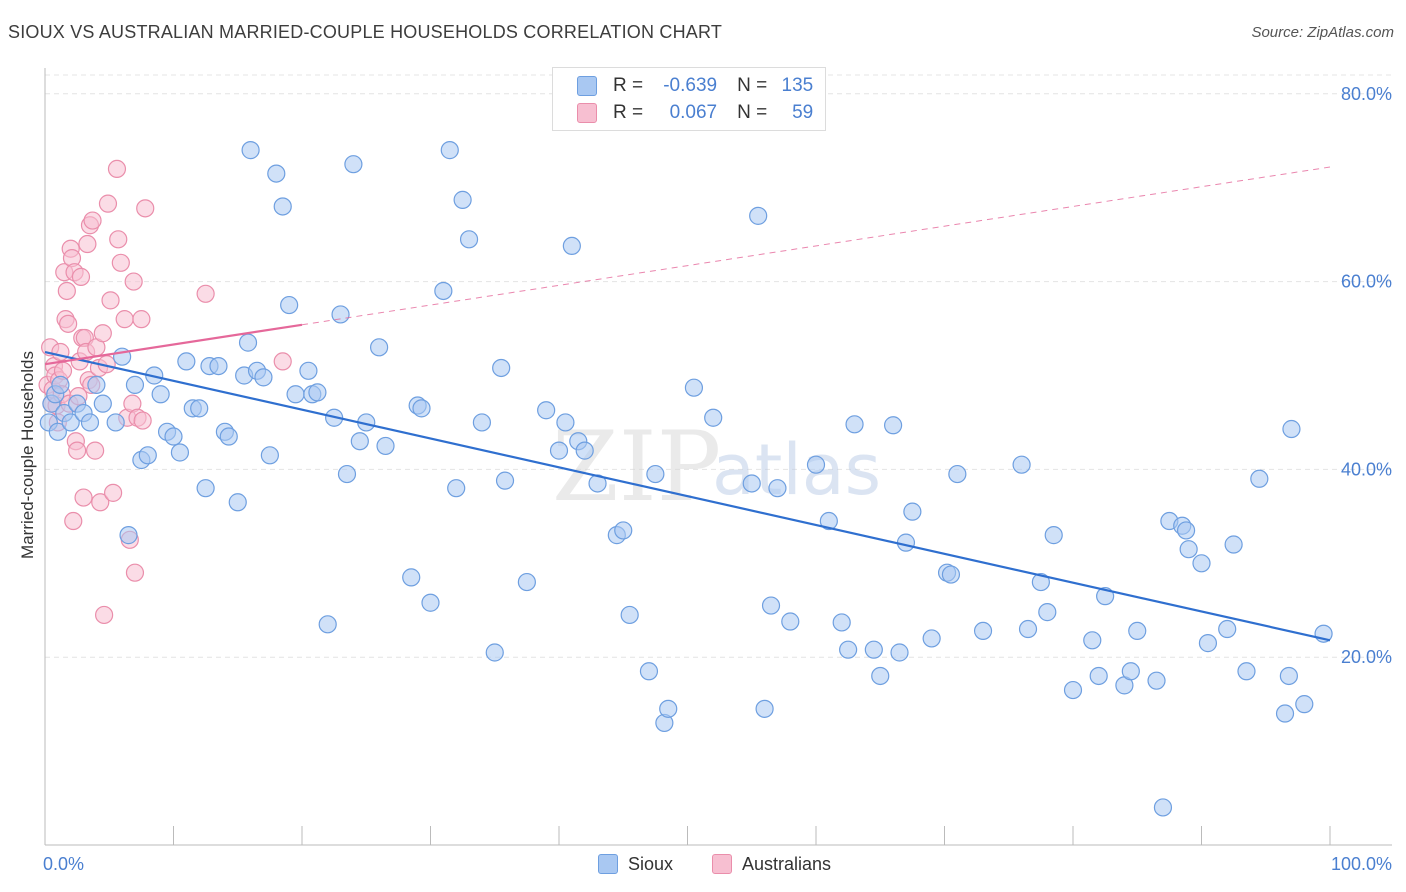 This screenshot has height=892, width=1406. What do you see at coordinates (752, 85) in the screenshot?
I see `legend-n-label: N =` at bounding box center [752, 85].